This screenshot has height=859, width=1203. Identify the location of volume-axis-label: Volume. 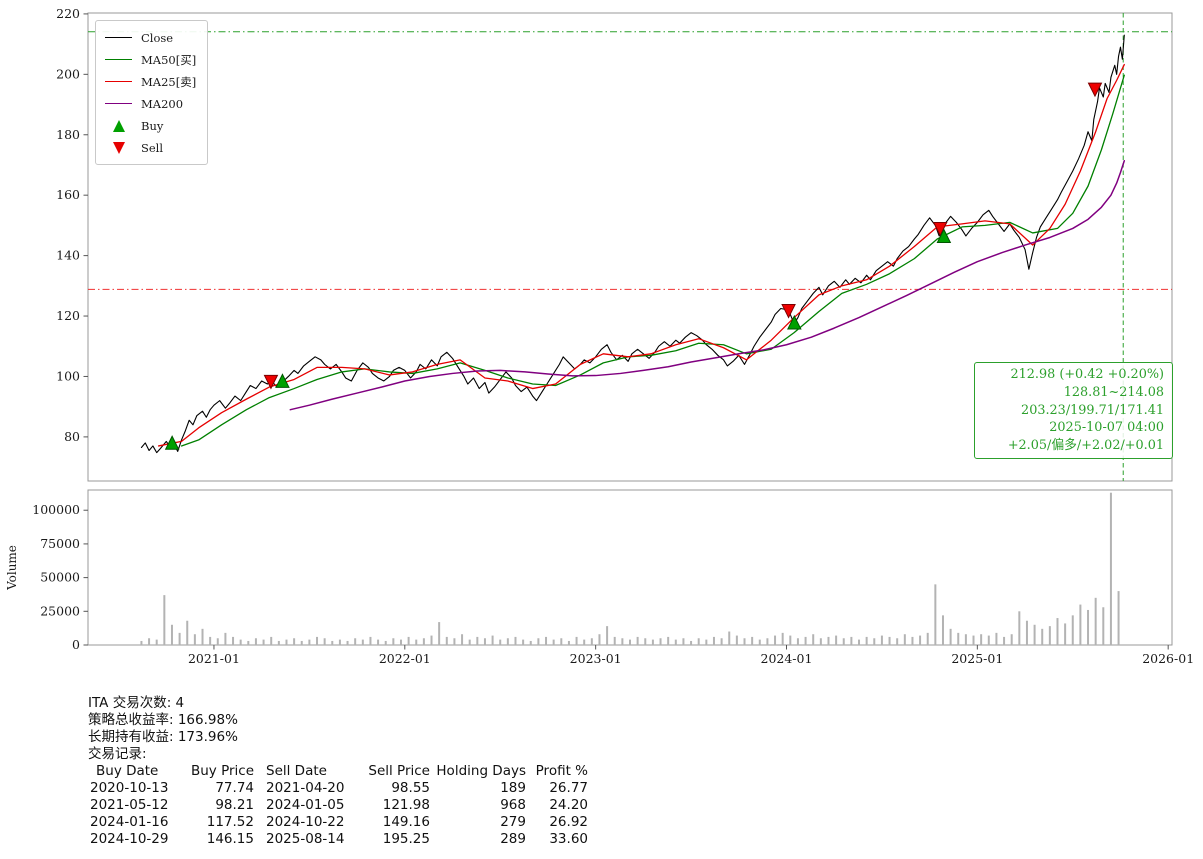
(12, 568).